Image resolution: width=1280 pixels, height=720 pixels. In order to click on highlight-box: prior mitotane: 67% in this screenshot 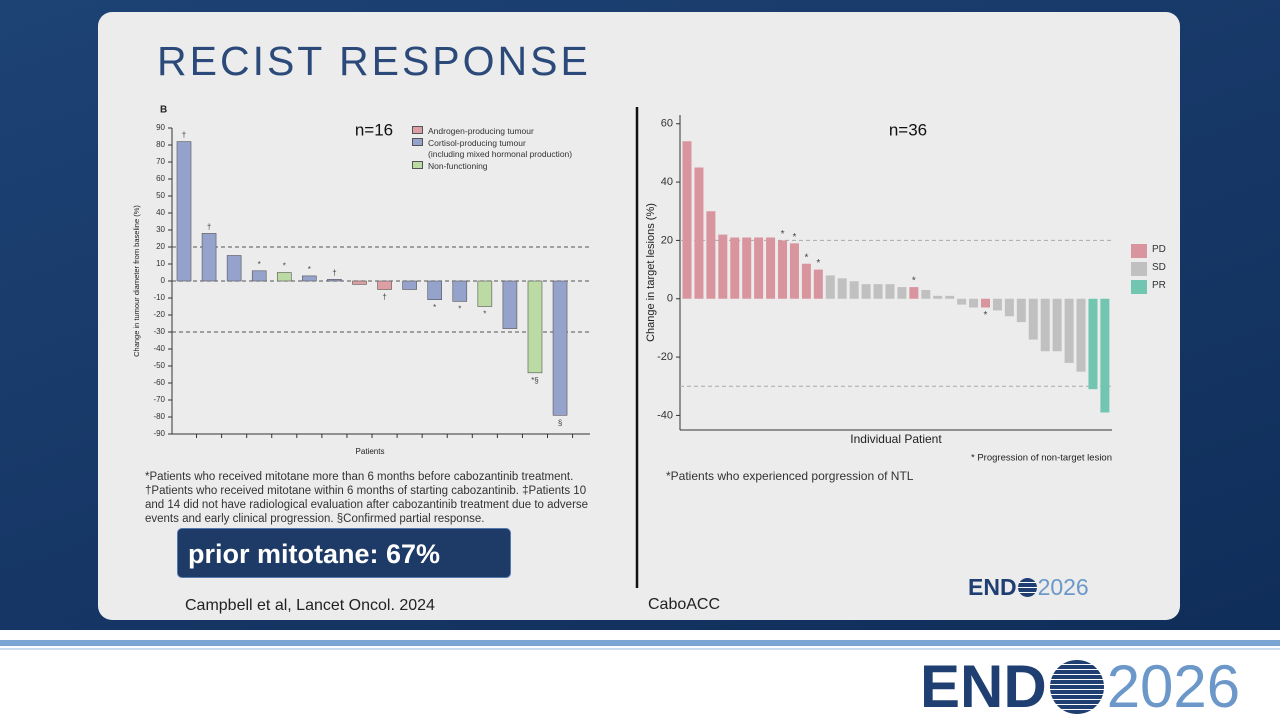, I will do `click(344, 553)`.